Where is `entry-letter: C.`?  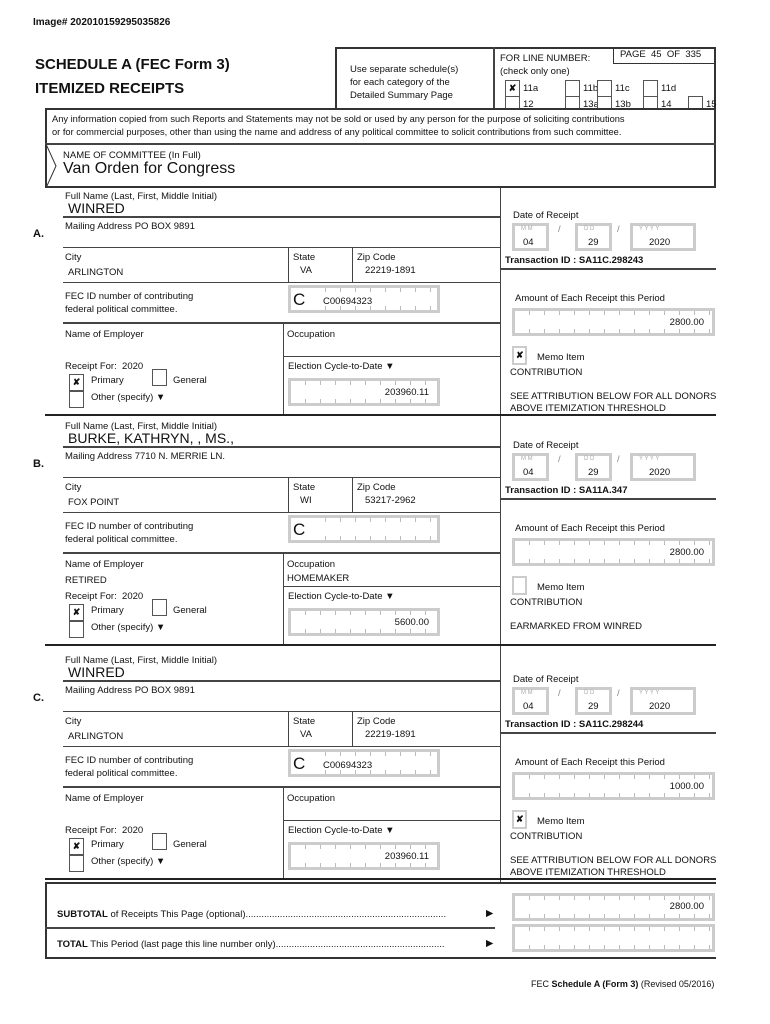
entry-letter: C. is located at coordinates (38, 698).